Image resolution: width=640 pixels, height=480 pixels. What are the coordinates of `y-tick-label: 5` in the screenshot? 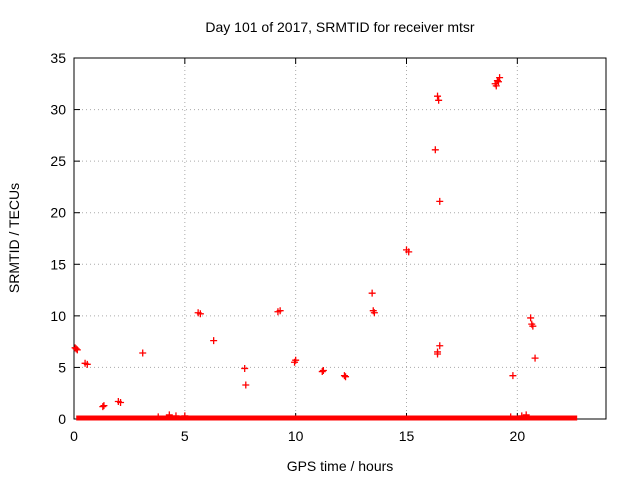 It's located at (62, 367).